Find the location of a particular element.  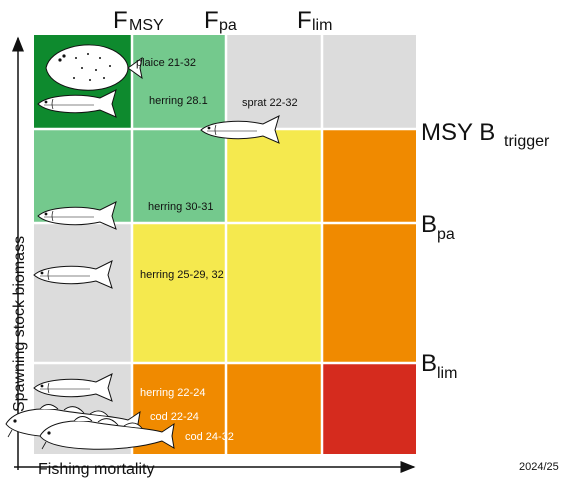

fpa-label: F pa is located at coordinates (220, 20).